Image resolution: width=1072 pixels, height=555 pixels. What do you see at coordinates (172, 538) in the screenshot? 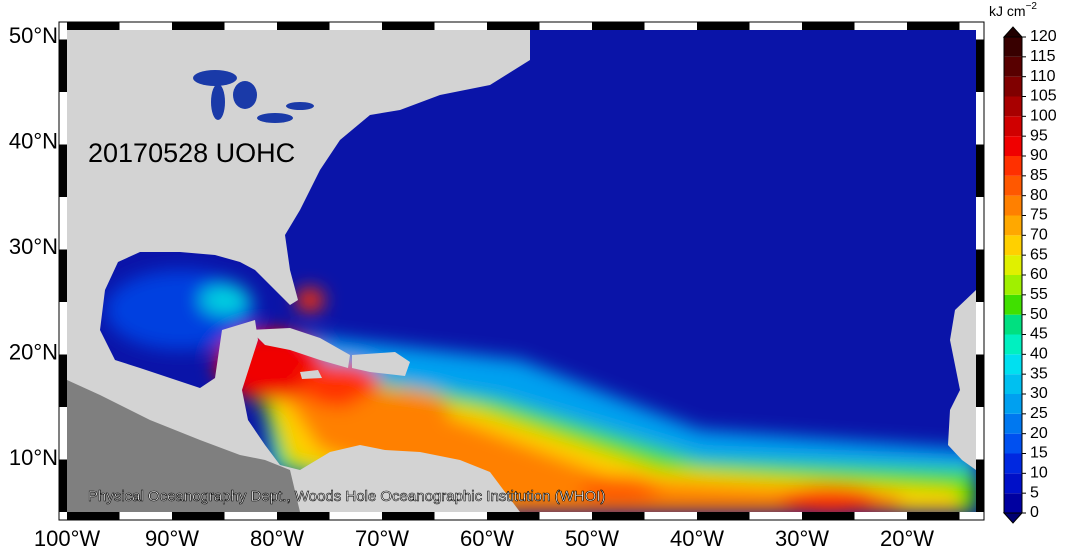
I see `lon-label: 90°W` at bounding box center [172, 538].